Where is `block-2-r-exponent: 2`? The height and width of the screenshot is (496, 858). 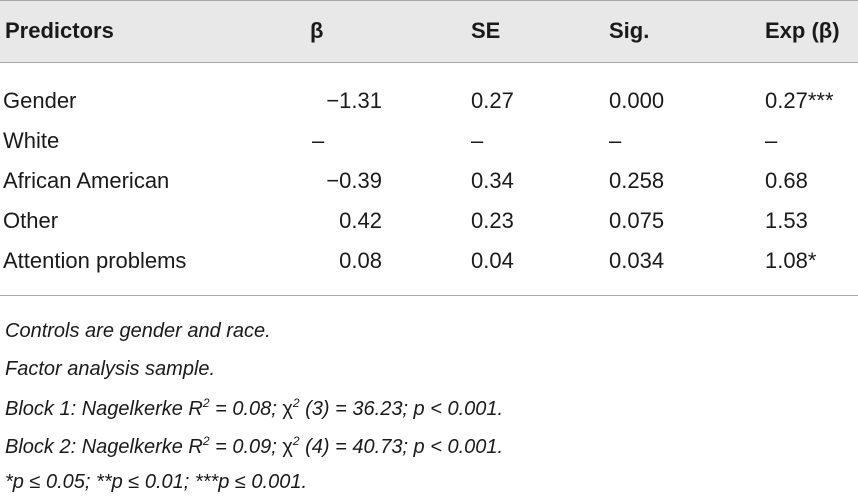 block-2-r-exponent: 2 is located at coordinates (206, 441).